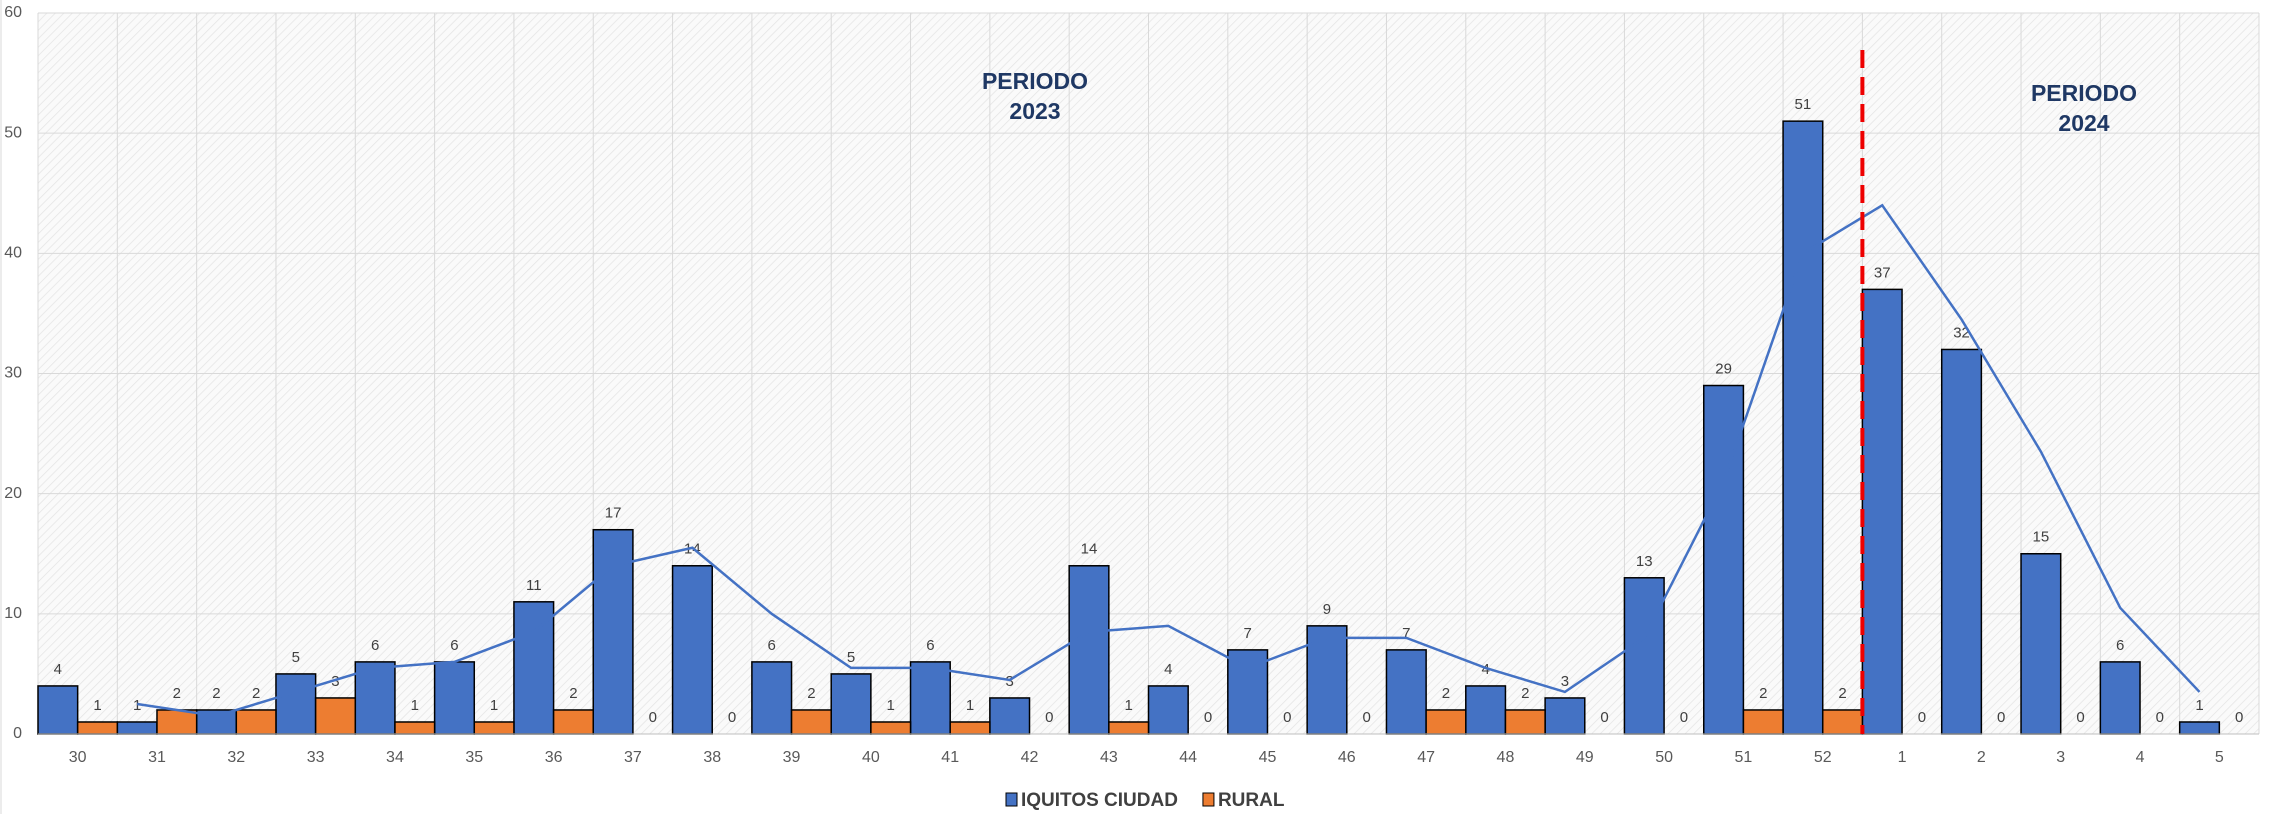 This screenshot has height=819, width=2274. I want to click on x-tick-label: 31, so click(157, 757).